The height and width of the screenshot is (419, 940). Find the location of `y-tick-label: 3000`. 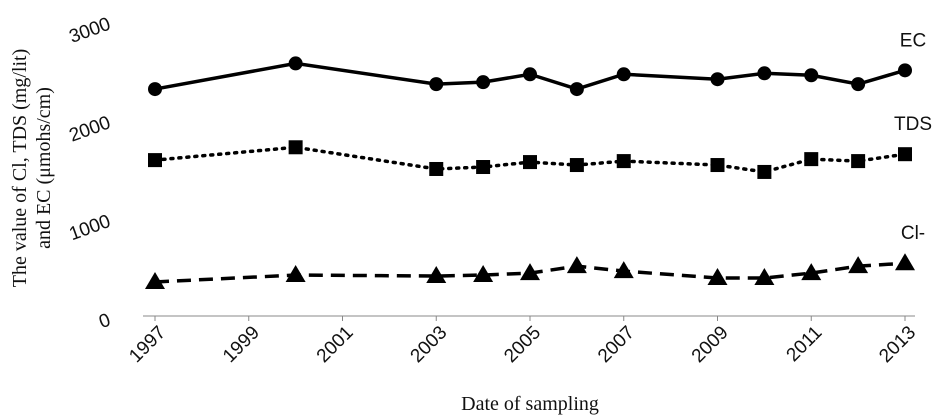

y-tick-label: 3000 is located at coordinates (90, 31).